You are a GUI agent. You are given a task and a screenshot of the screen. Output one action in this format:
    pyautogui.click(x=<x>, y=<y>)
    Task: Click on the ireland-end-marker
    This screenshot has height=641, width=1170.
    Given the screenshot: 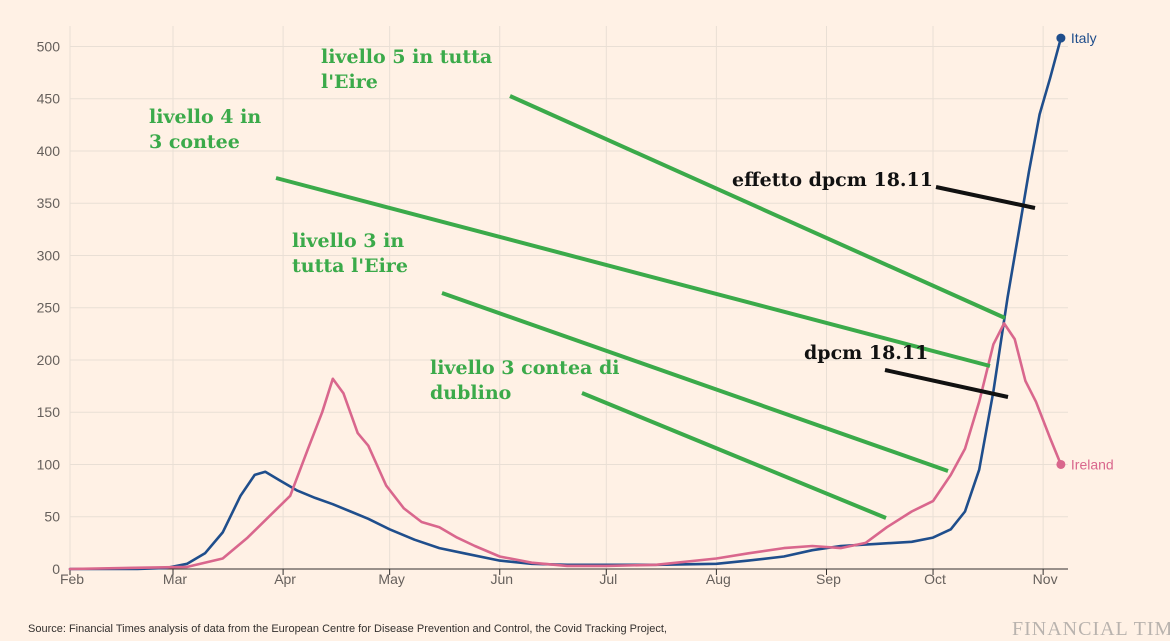 What is the action you would take?
    pyautogui.click(x=1061, y=464)
    